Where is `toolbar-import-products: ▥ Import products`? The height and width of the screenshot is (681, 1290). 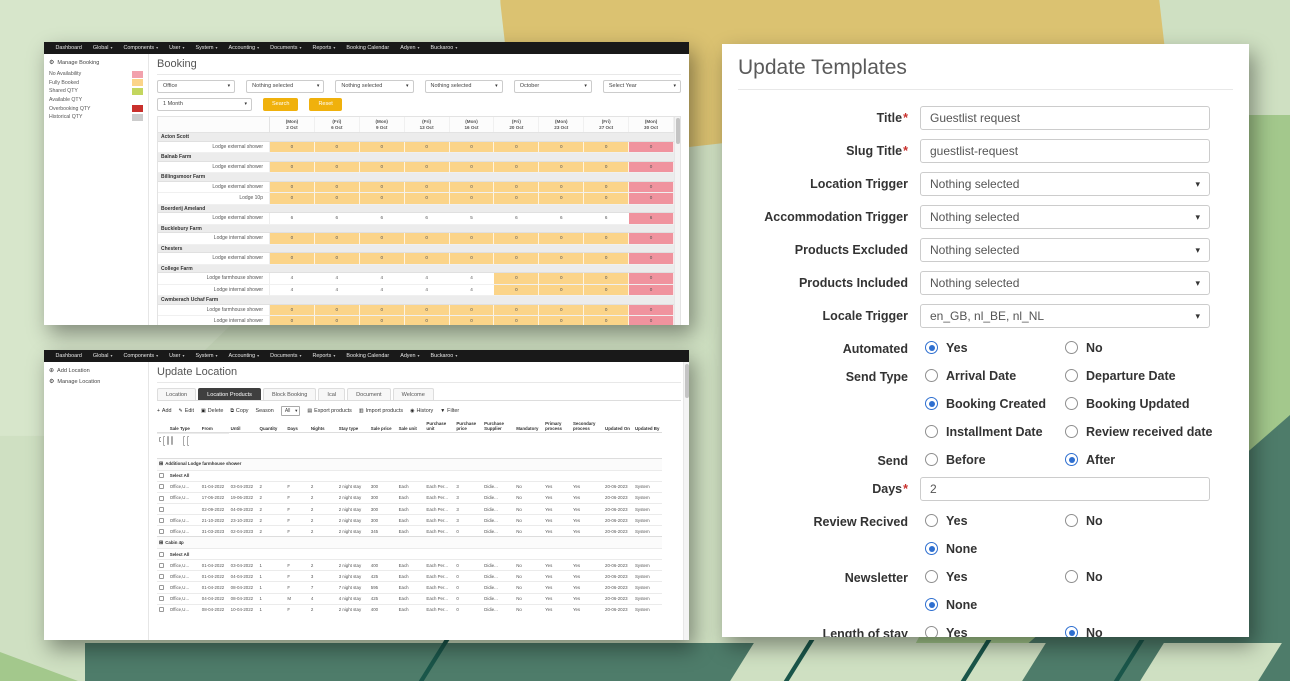 toolbar-import-products: ▥ Import products is located at coordinates (381, 411).